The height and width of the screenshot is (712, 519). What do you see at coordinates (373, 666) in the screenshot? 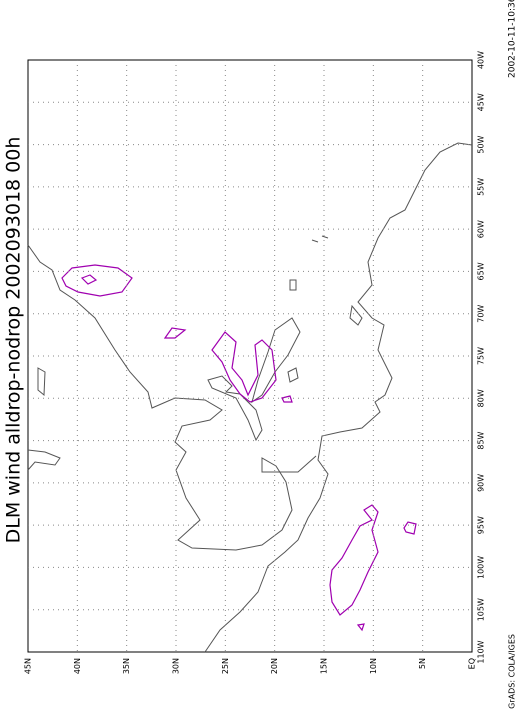
I see `lat-label: 10N` at bounding box center [373, 666].